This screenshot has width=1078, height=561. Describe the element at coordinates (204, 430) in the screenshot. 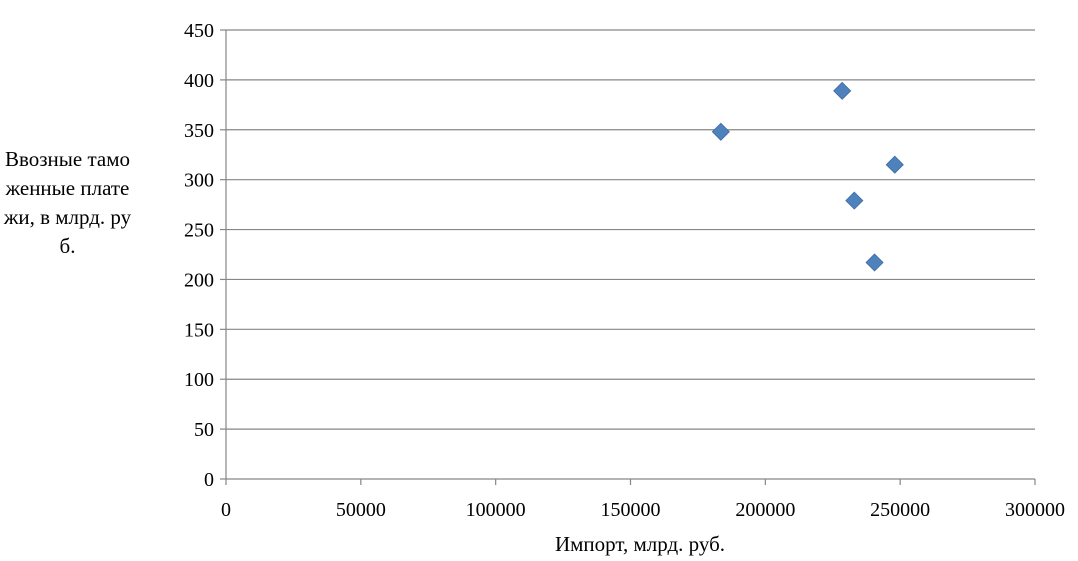

I see `y-tick-label: 50` at that location.